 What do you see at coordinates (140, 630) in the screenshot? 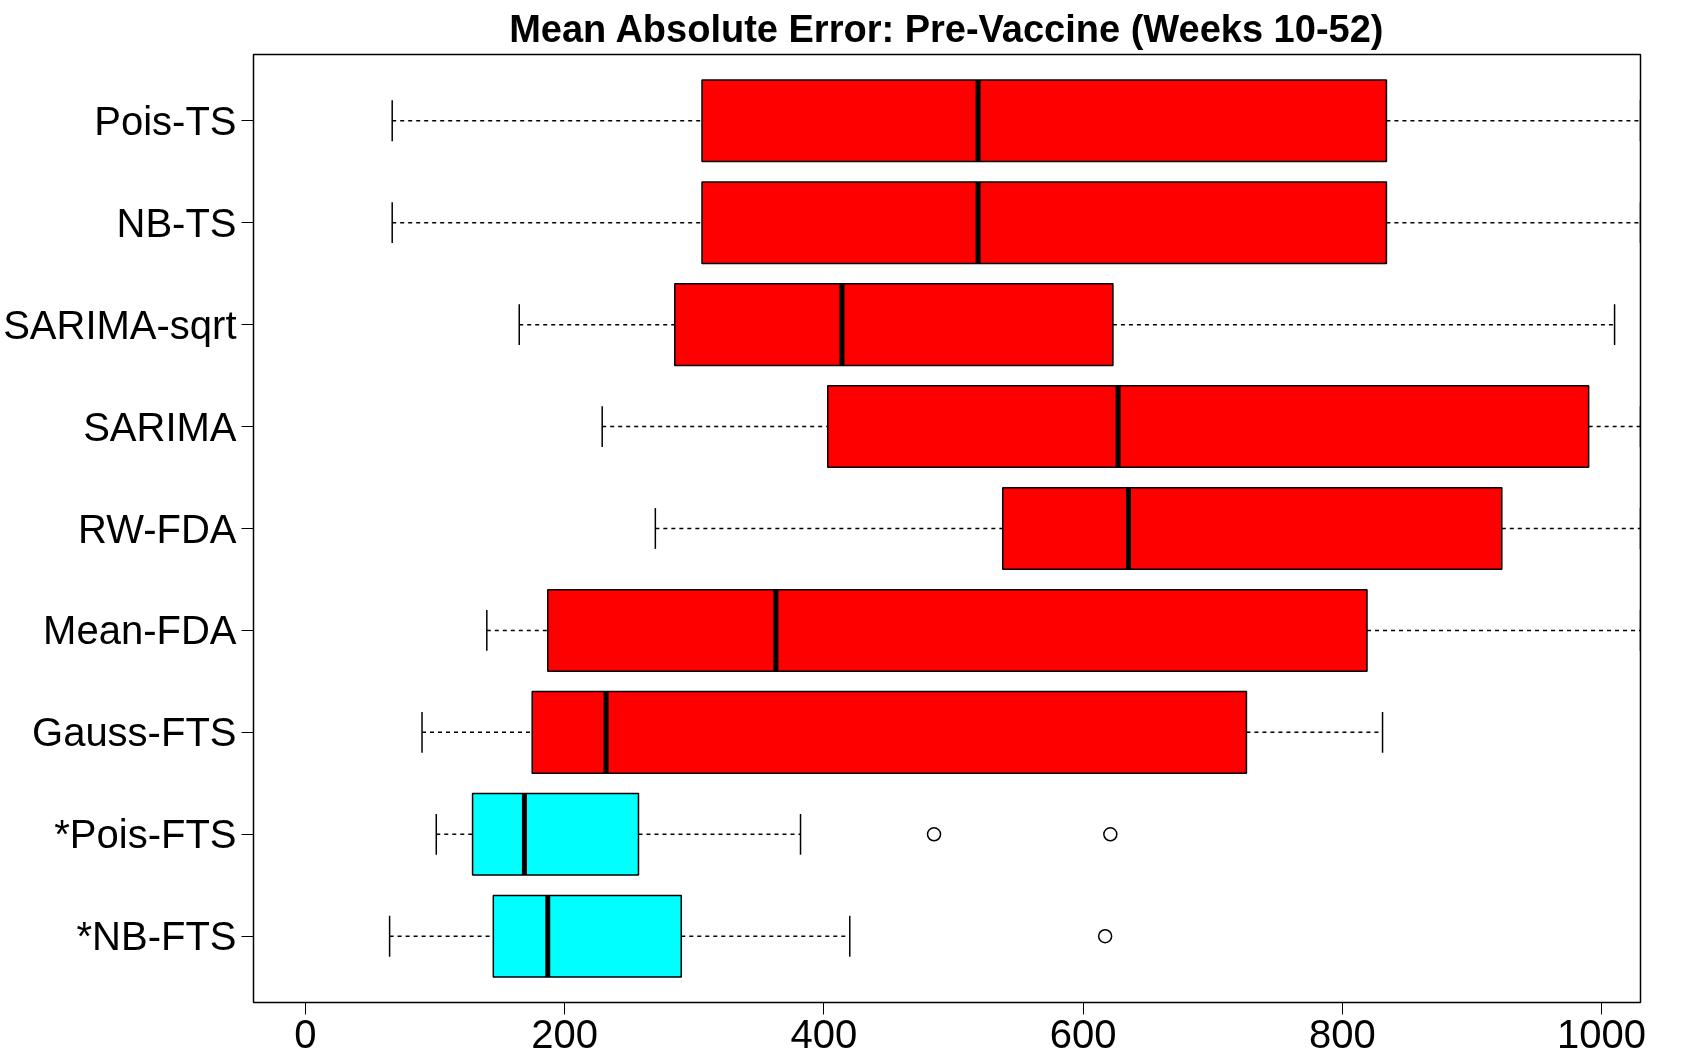
I see `y-tick-label: Mean-FDA` at bounding box center [140, 630].